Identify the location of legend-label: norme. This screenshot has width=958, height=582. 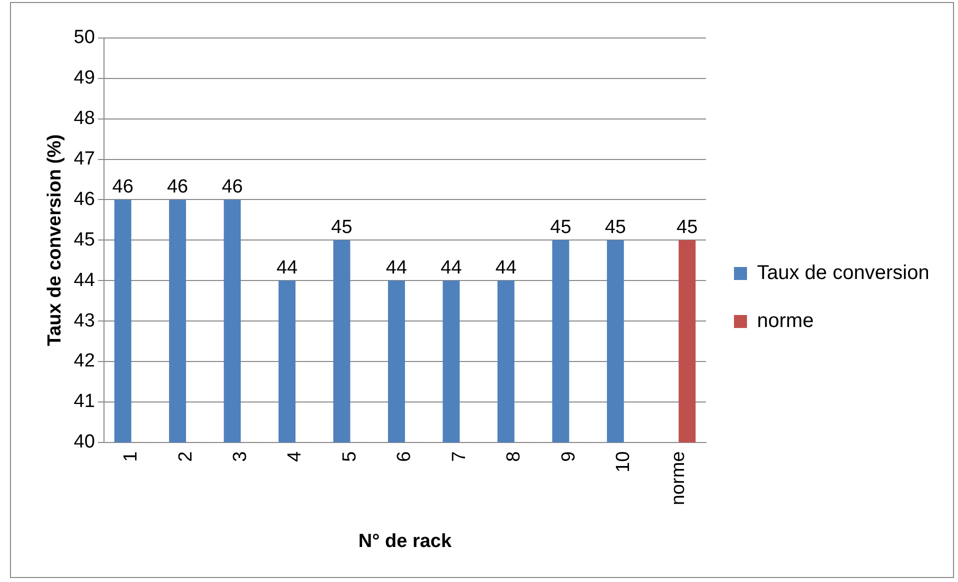
(785, 321).